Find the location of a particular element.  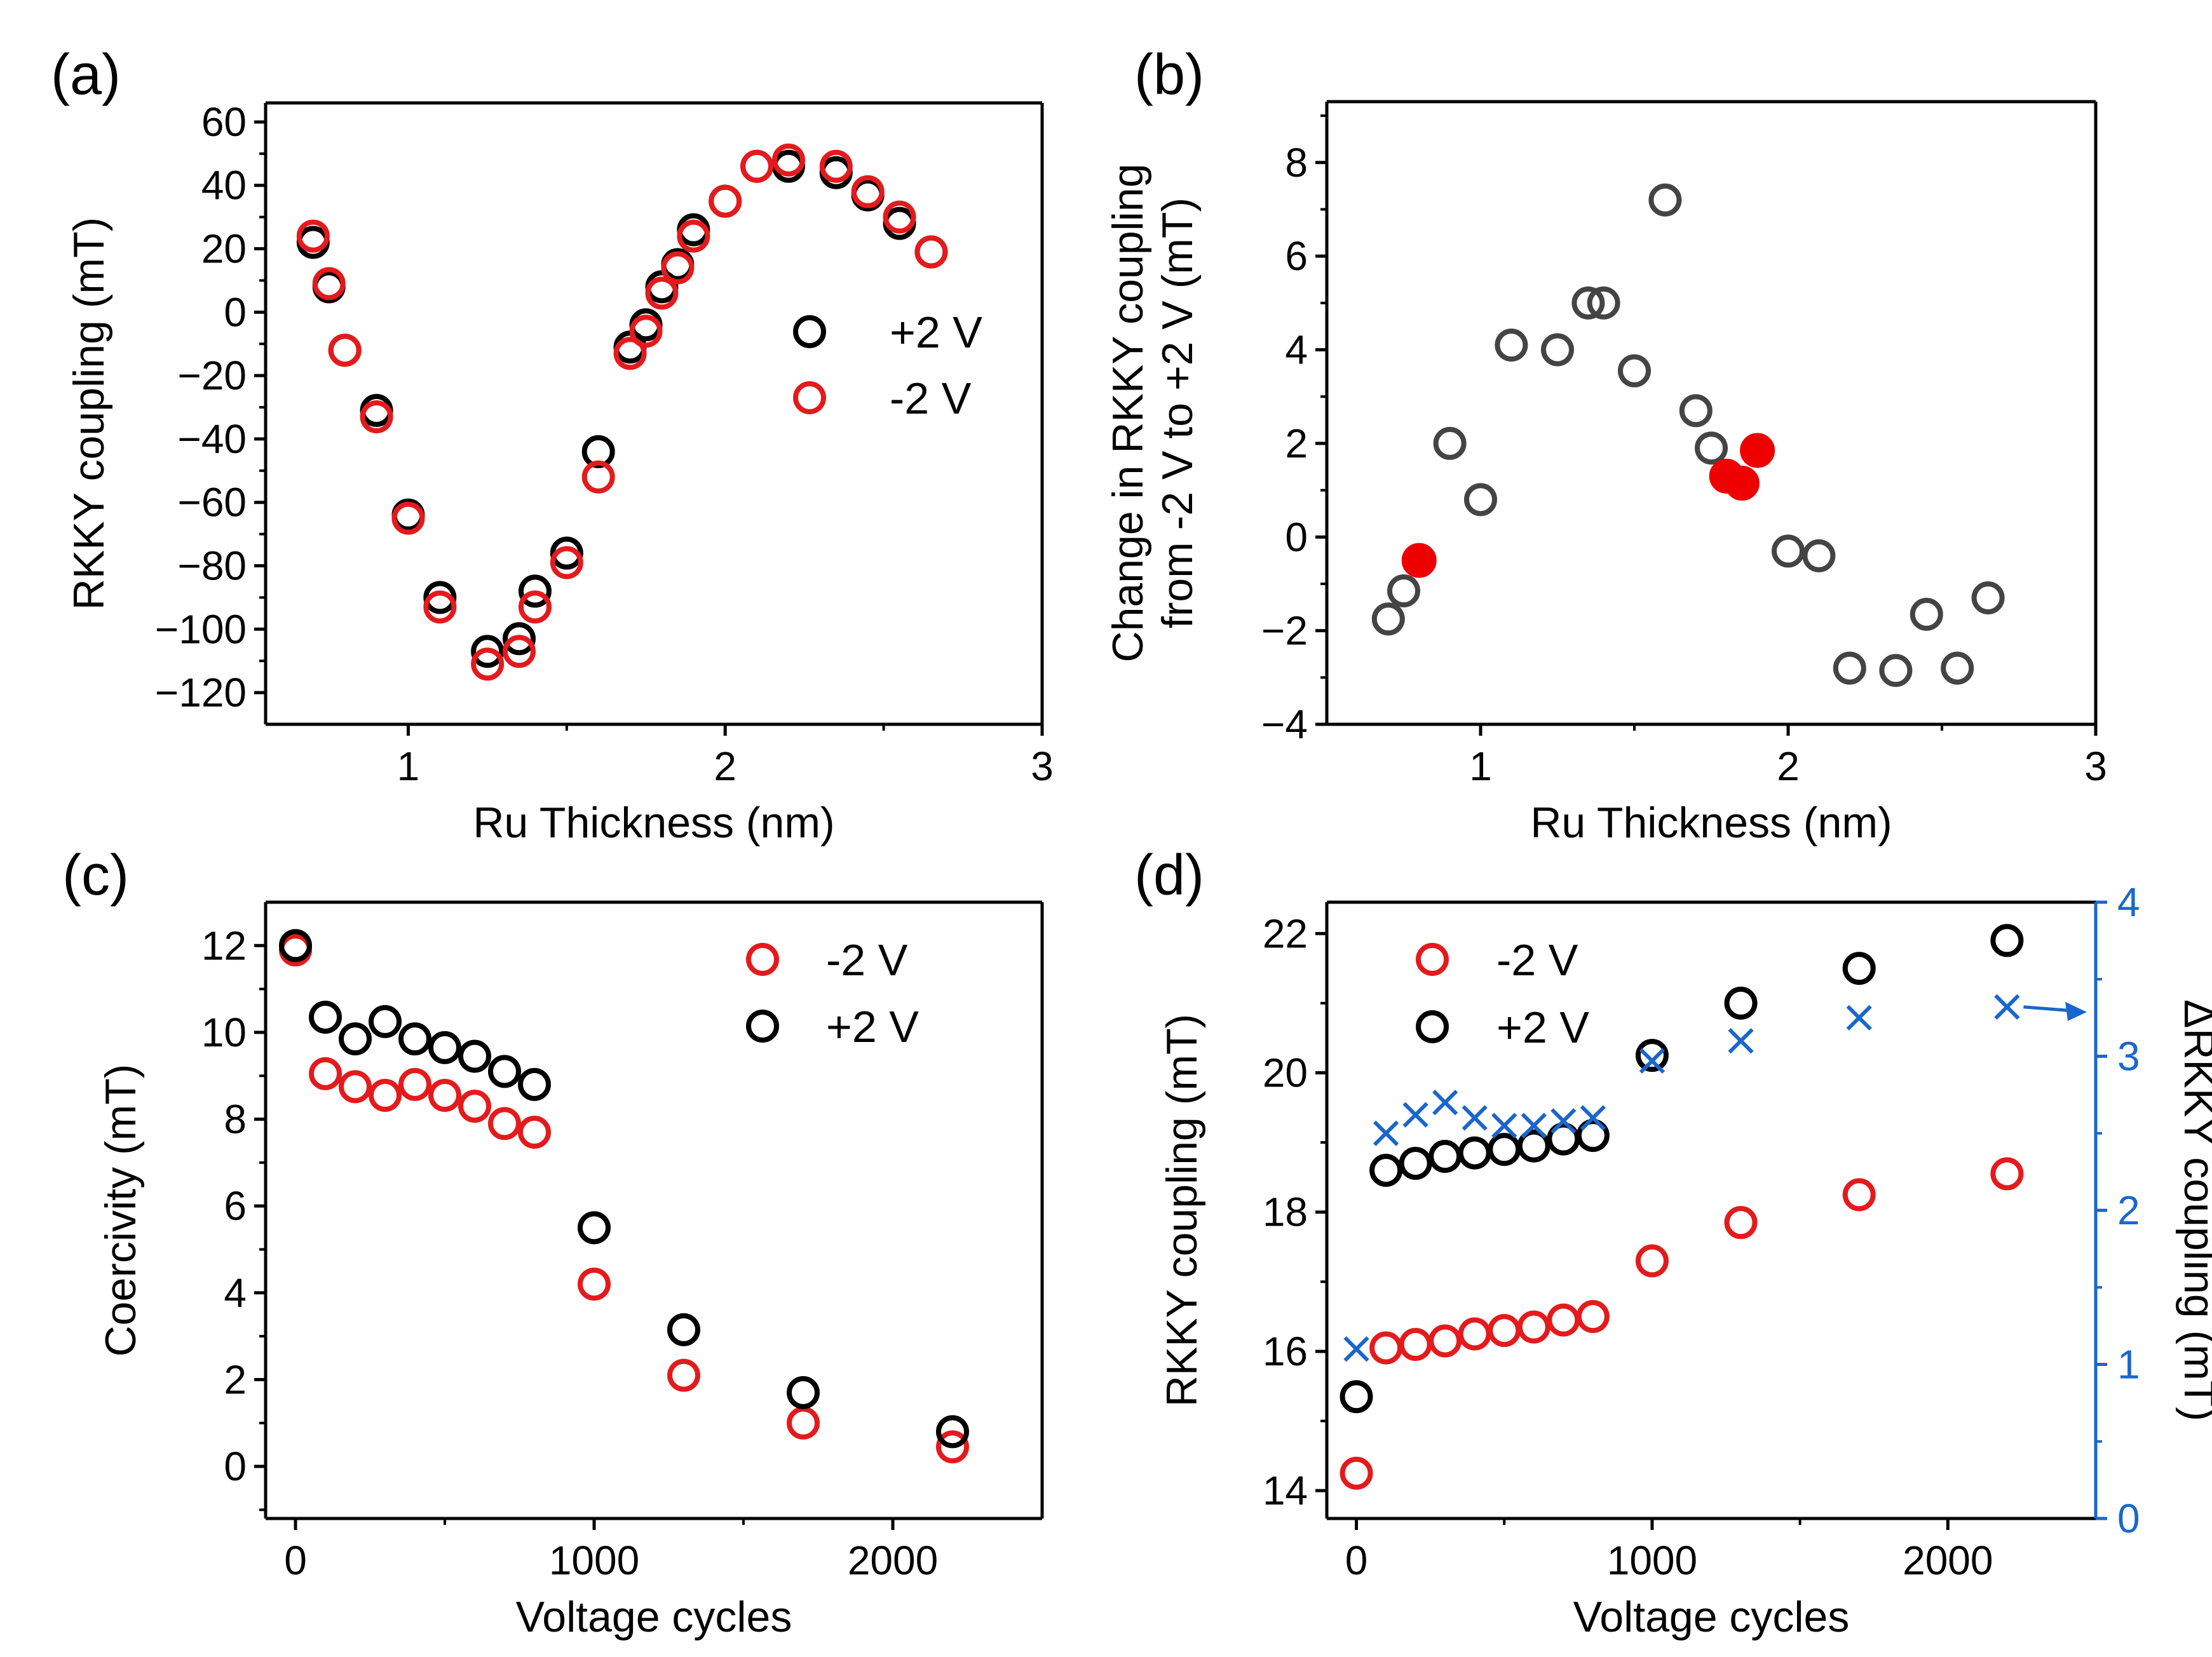

x-axis-label: Ru Thickness (nm) is located at coordinates (1711, 823).